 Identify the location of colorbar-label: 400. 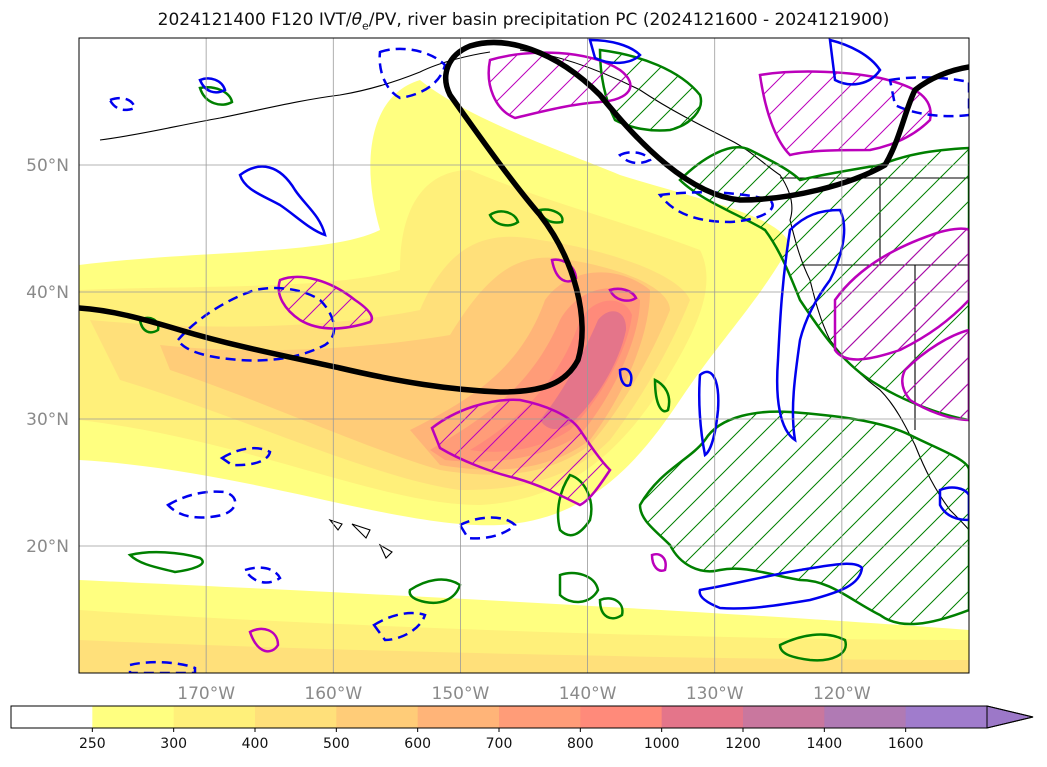
(255, 744).